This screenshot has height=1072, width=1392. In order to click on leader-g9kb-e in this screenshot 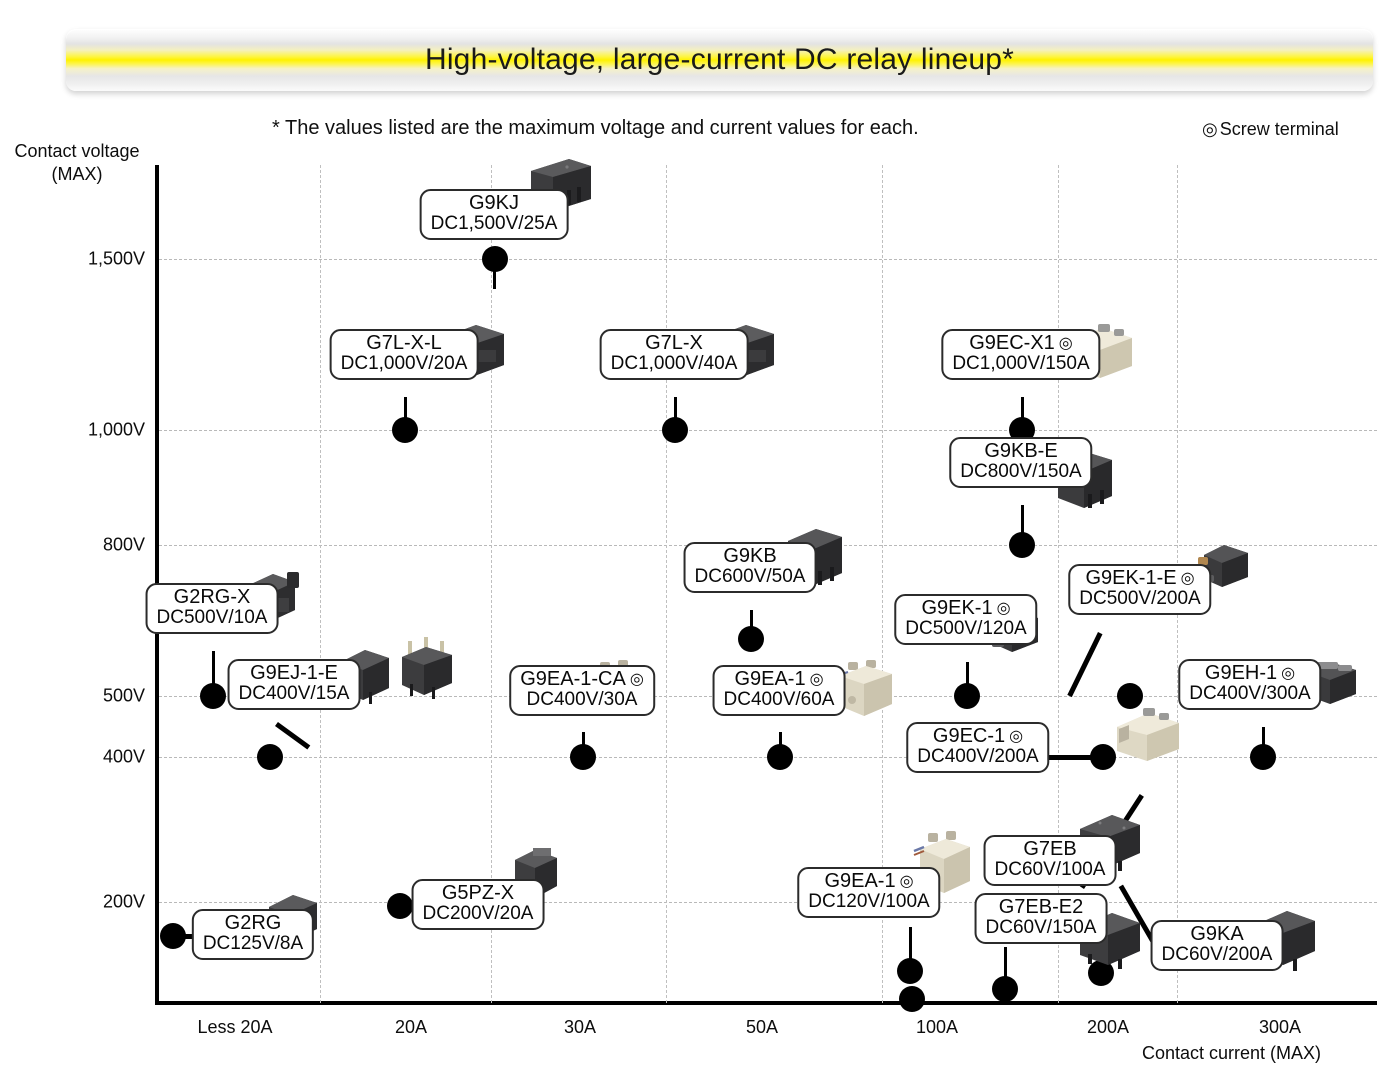, I will do `click(1022, 525)`.